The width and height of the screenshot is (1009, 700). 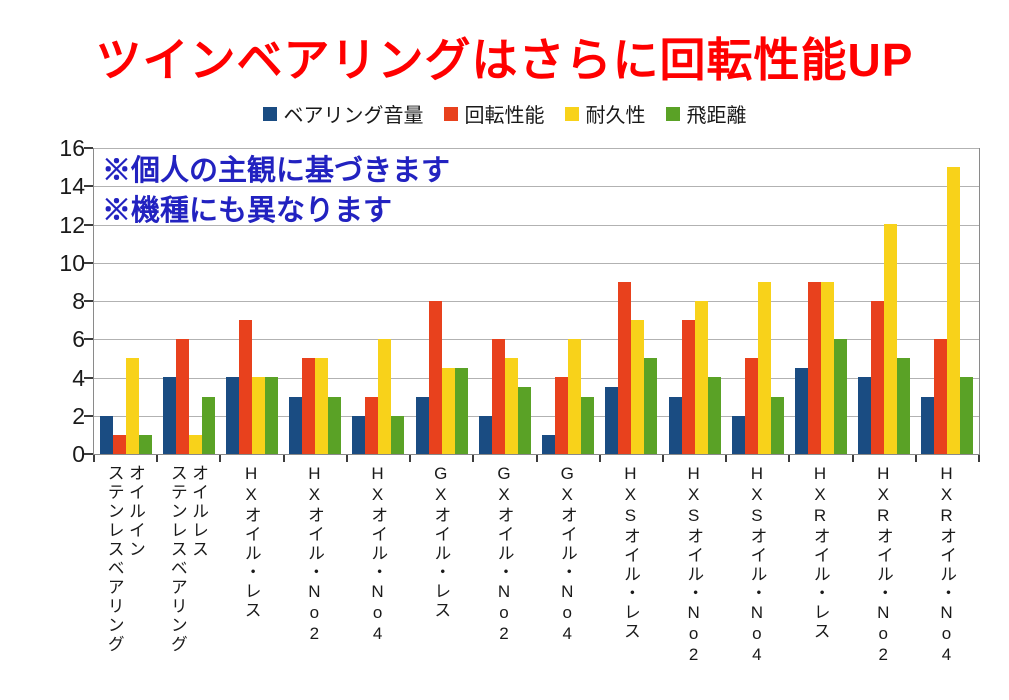 I want to click on x-category-9: HXSオイル・レス, so click(x=630, y=580).